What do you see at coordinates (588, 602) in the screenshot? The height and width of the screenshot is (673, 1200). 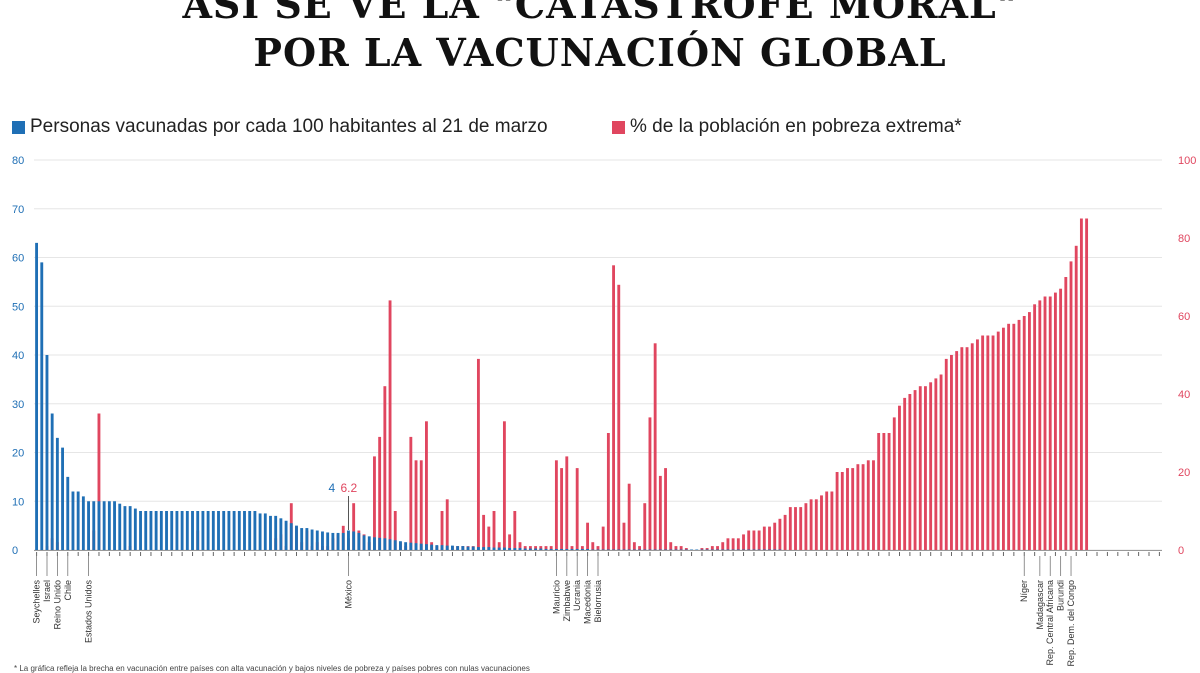 I see `country-label: Macedonia` at bounding box center [588, 602].